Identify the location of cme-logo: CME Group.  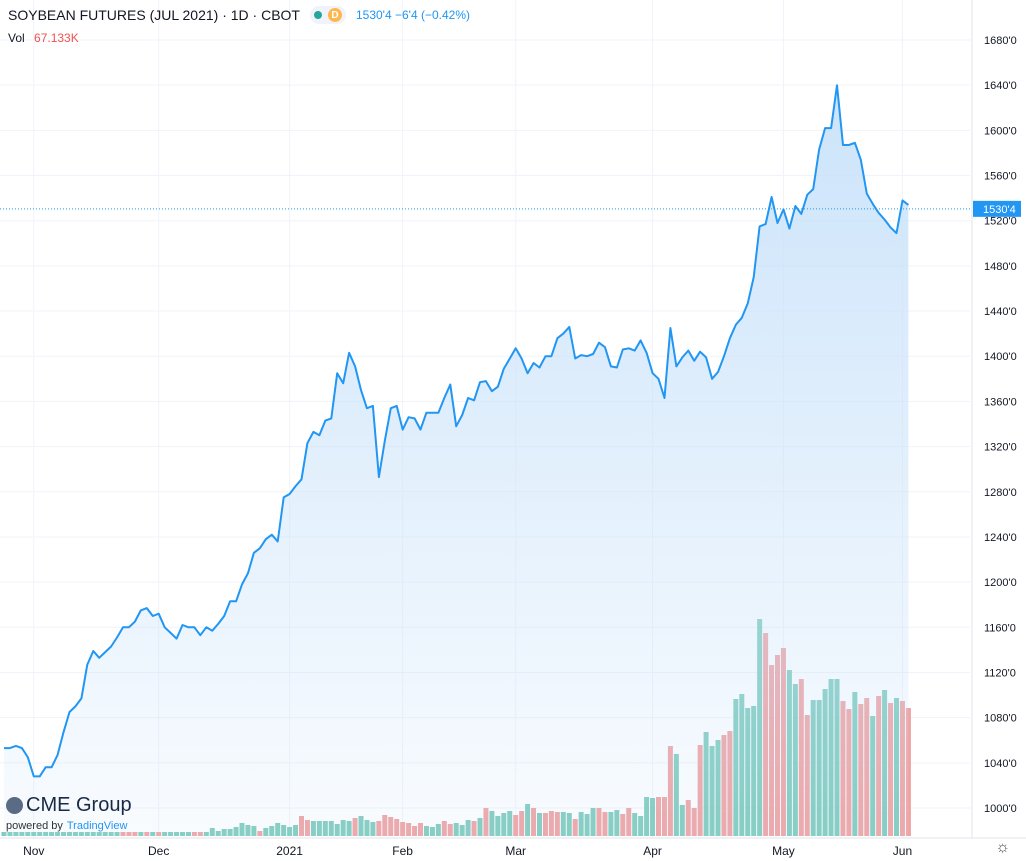
(69, 805).